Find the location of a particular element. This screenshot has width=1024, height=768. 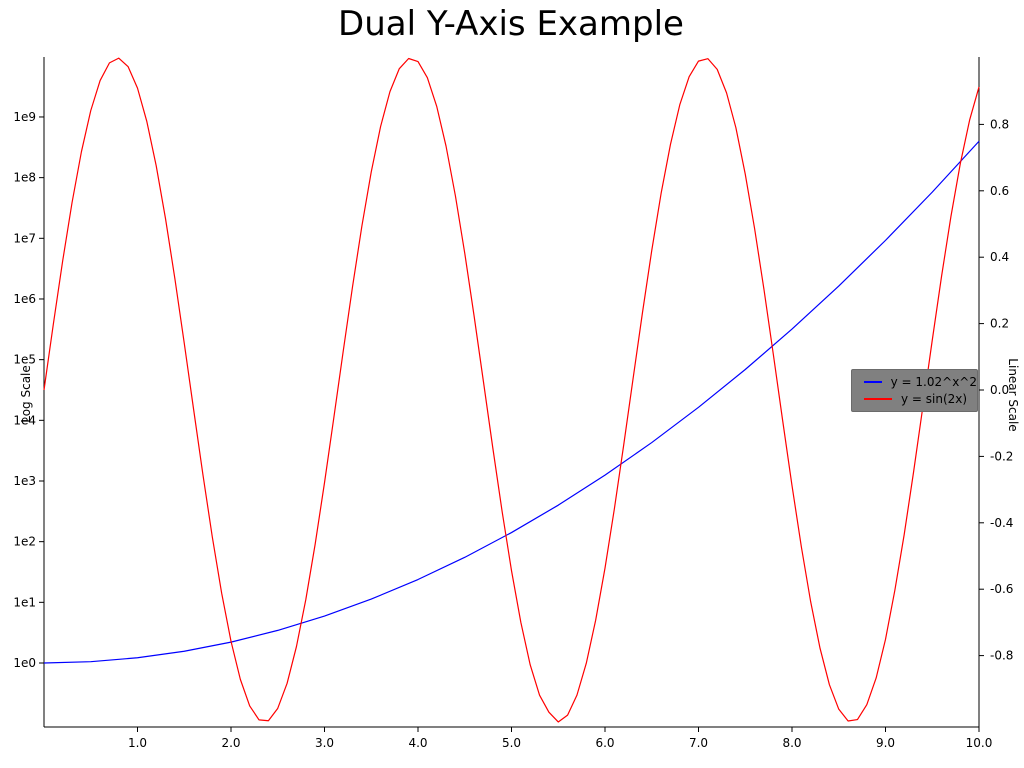

left-tick-label: 1e4 is located at coordinates (24, 420).